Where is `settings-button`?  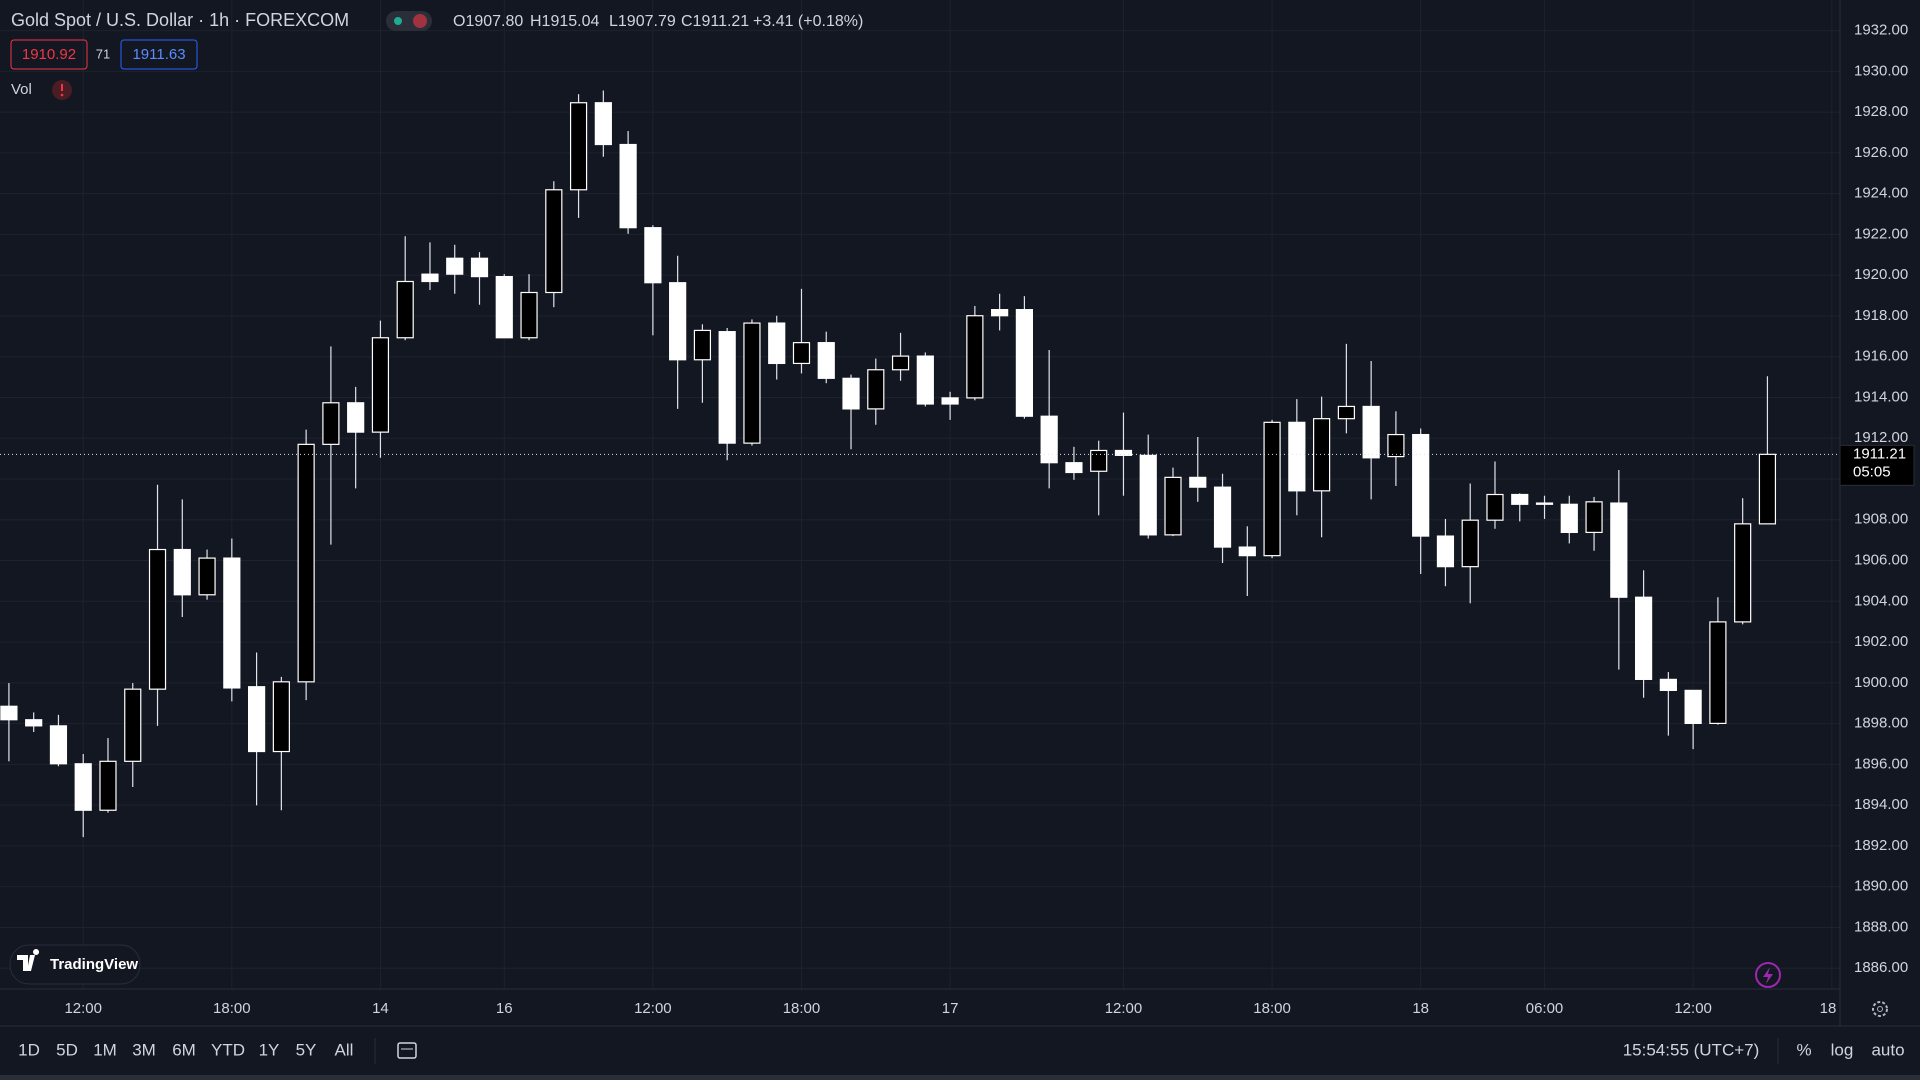 settings-button is located at coordinates (1880, 1009).